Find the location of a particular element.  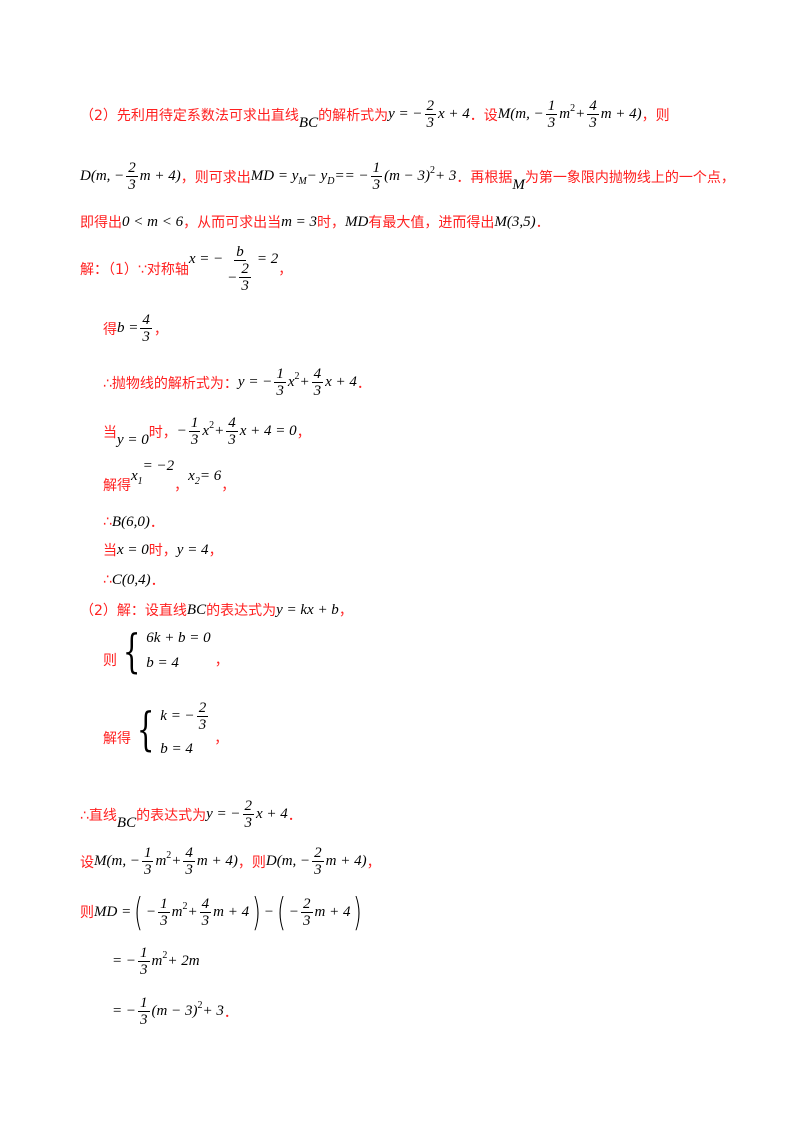

chinese-text: 为第一象限内抛物线上的一个点， is located at coordinates (629, 177).